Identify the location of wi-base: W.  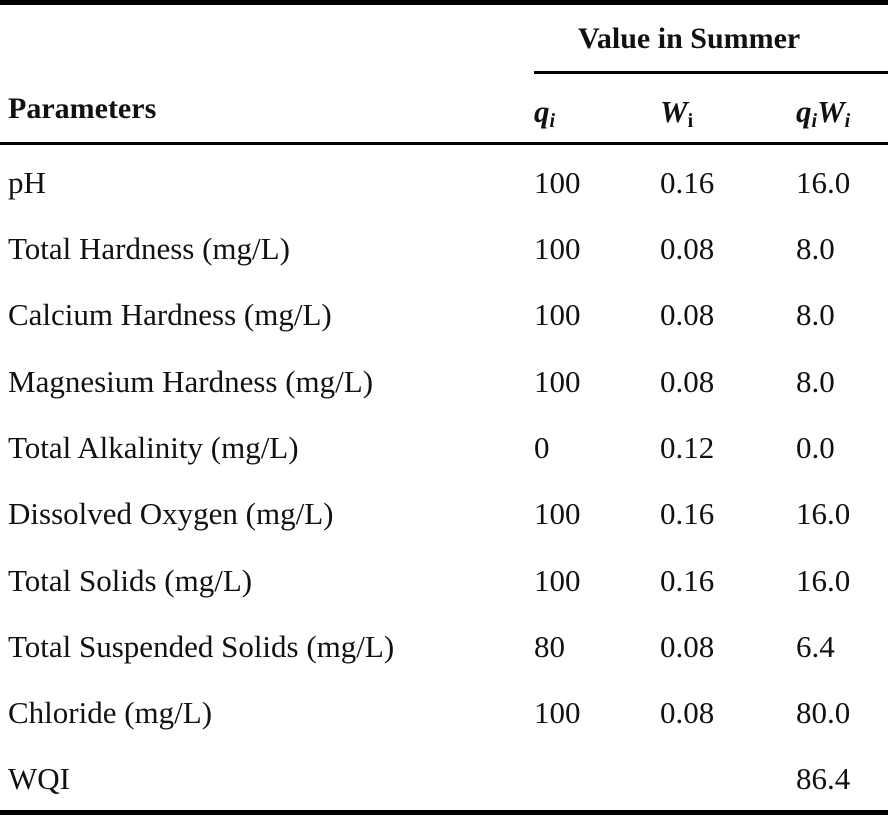
(674, 111).